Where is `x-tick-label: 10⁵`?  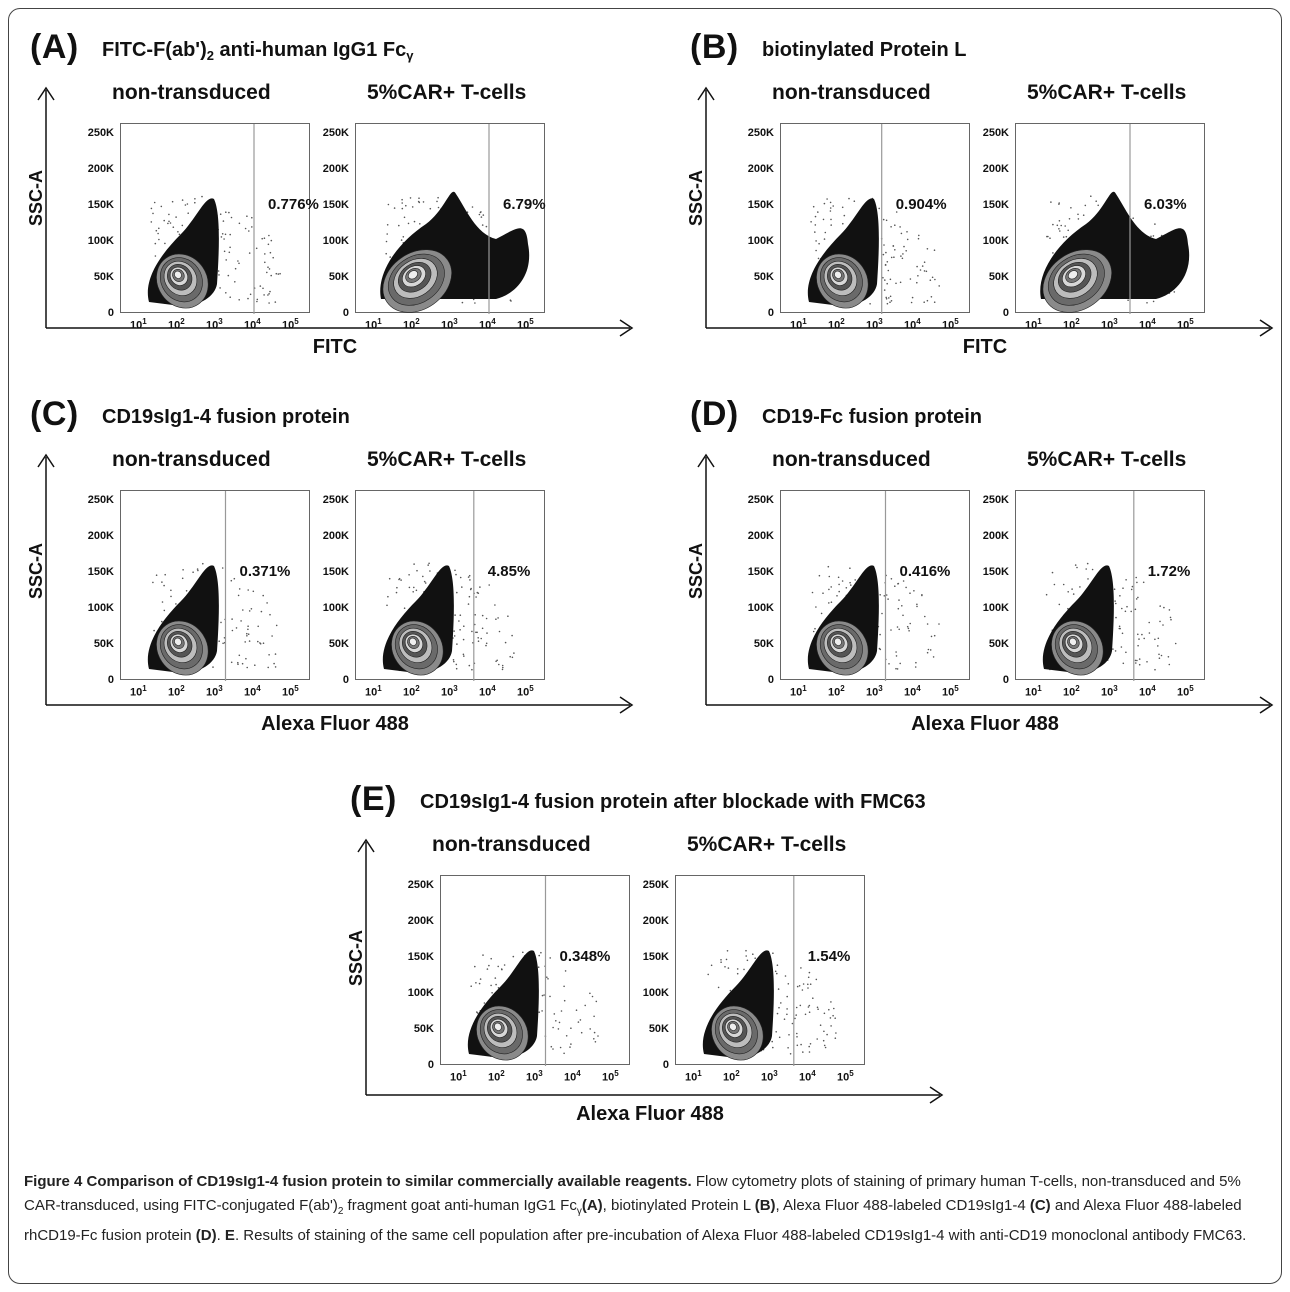
x-tick-label: 10⁵ is located at coordinates (950, 324).